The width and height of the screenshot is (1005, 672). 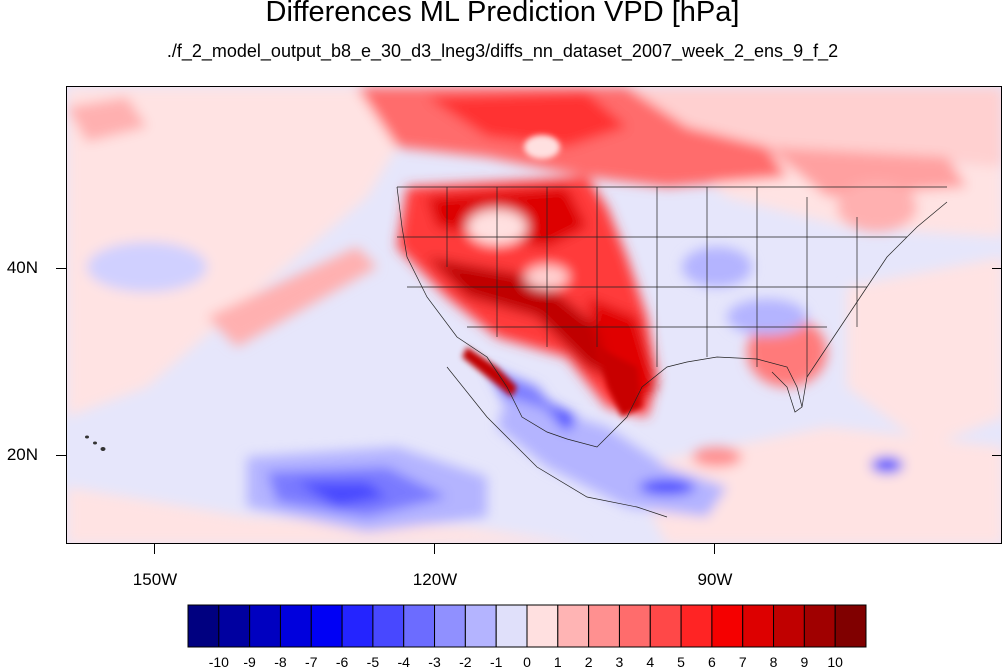 I want to click on colorbar-label: 1, so click(x=557, y=662).